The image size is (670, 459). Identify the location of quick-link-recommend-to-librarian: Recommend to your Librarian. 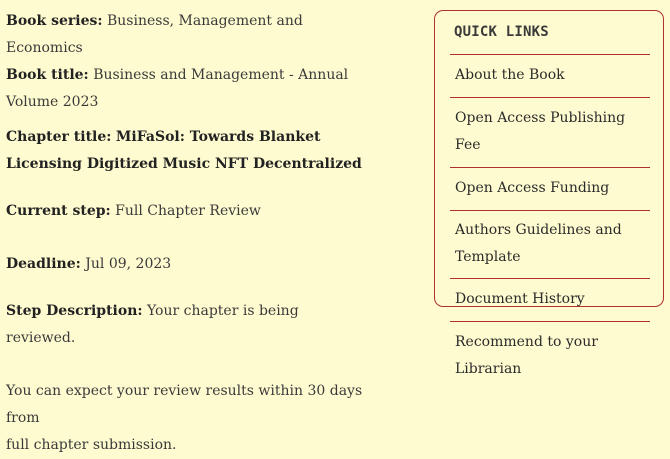
(550, 356).